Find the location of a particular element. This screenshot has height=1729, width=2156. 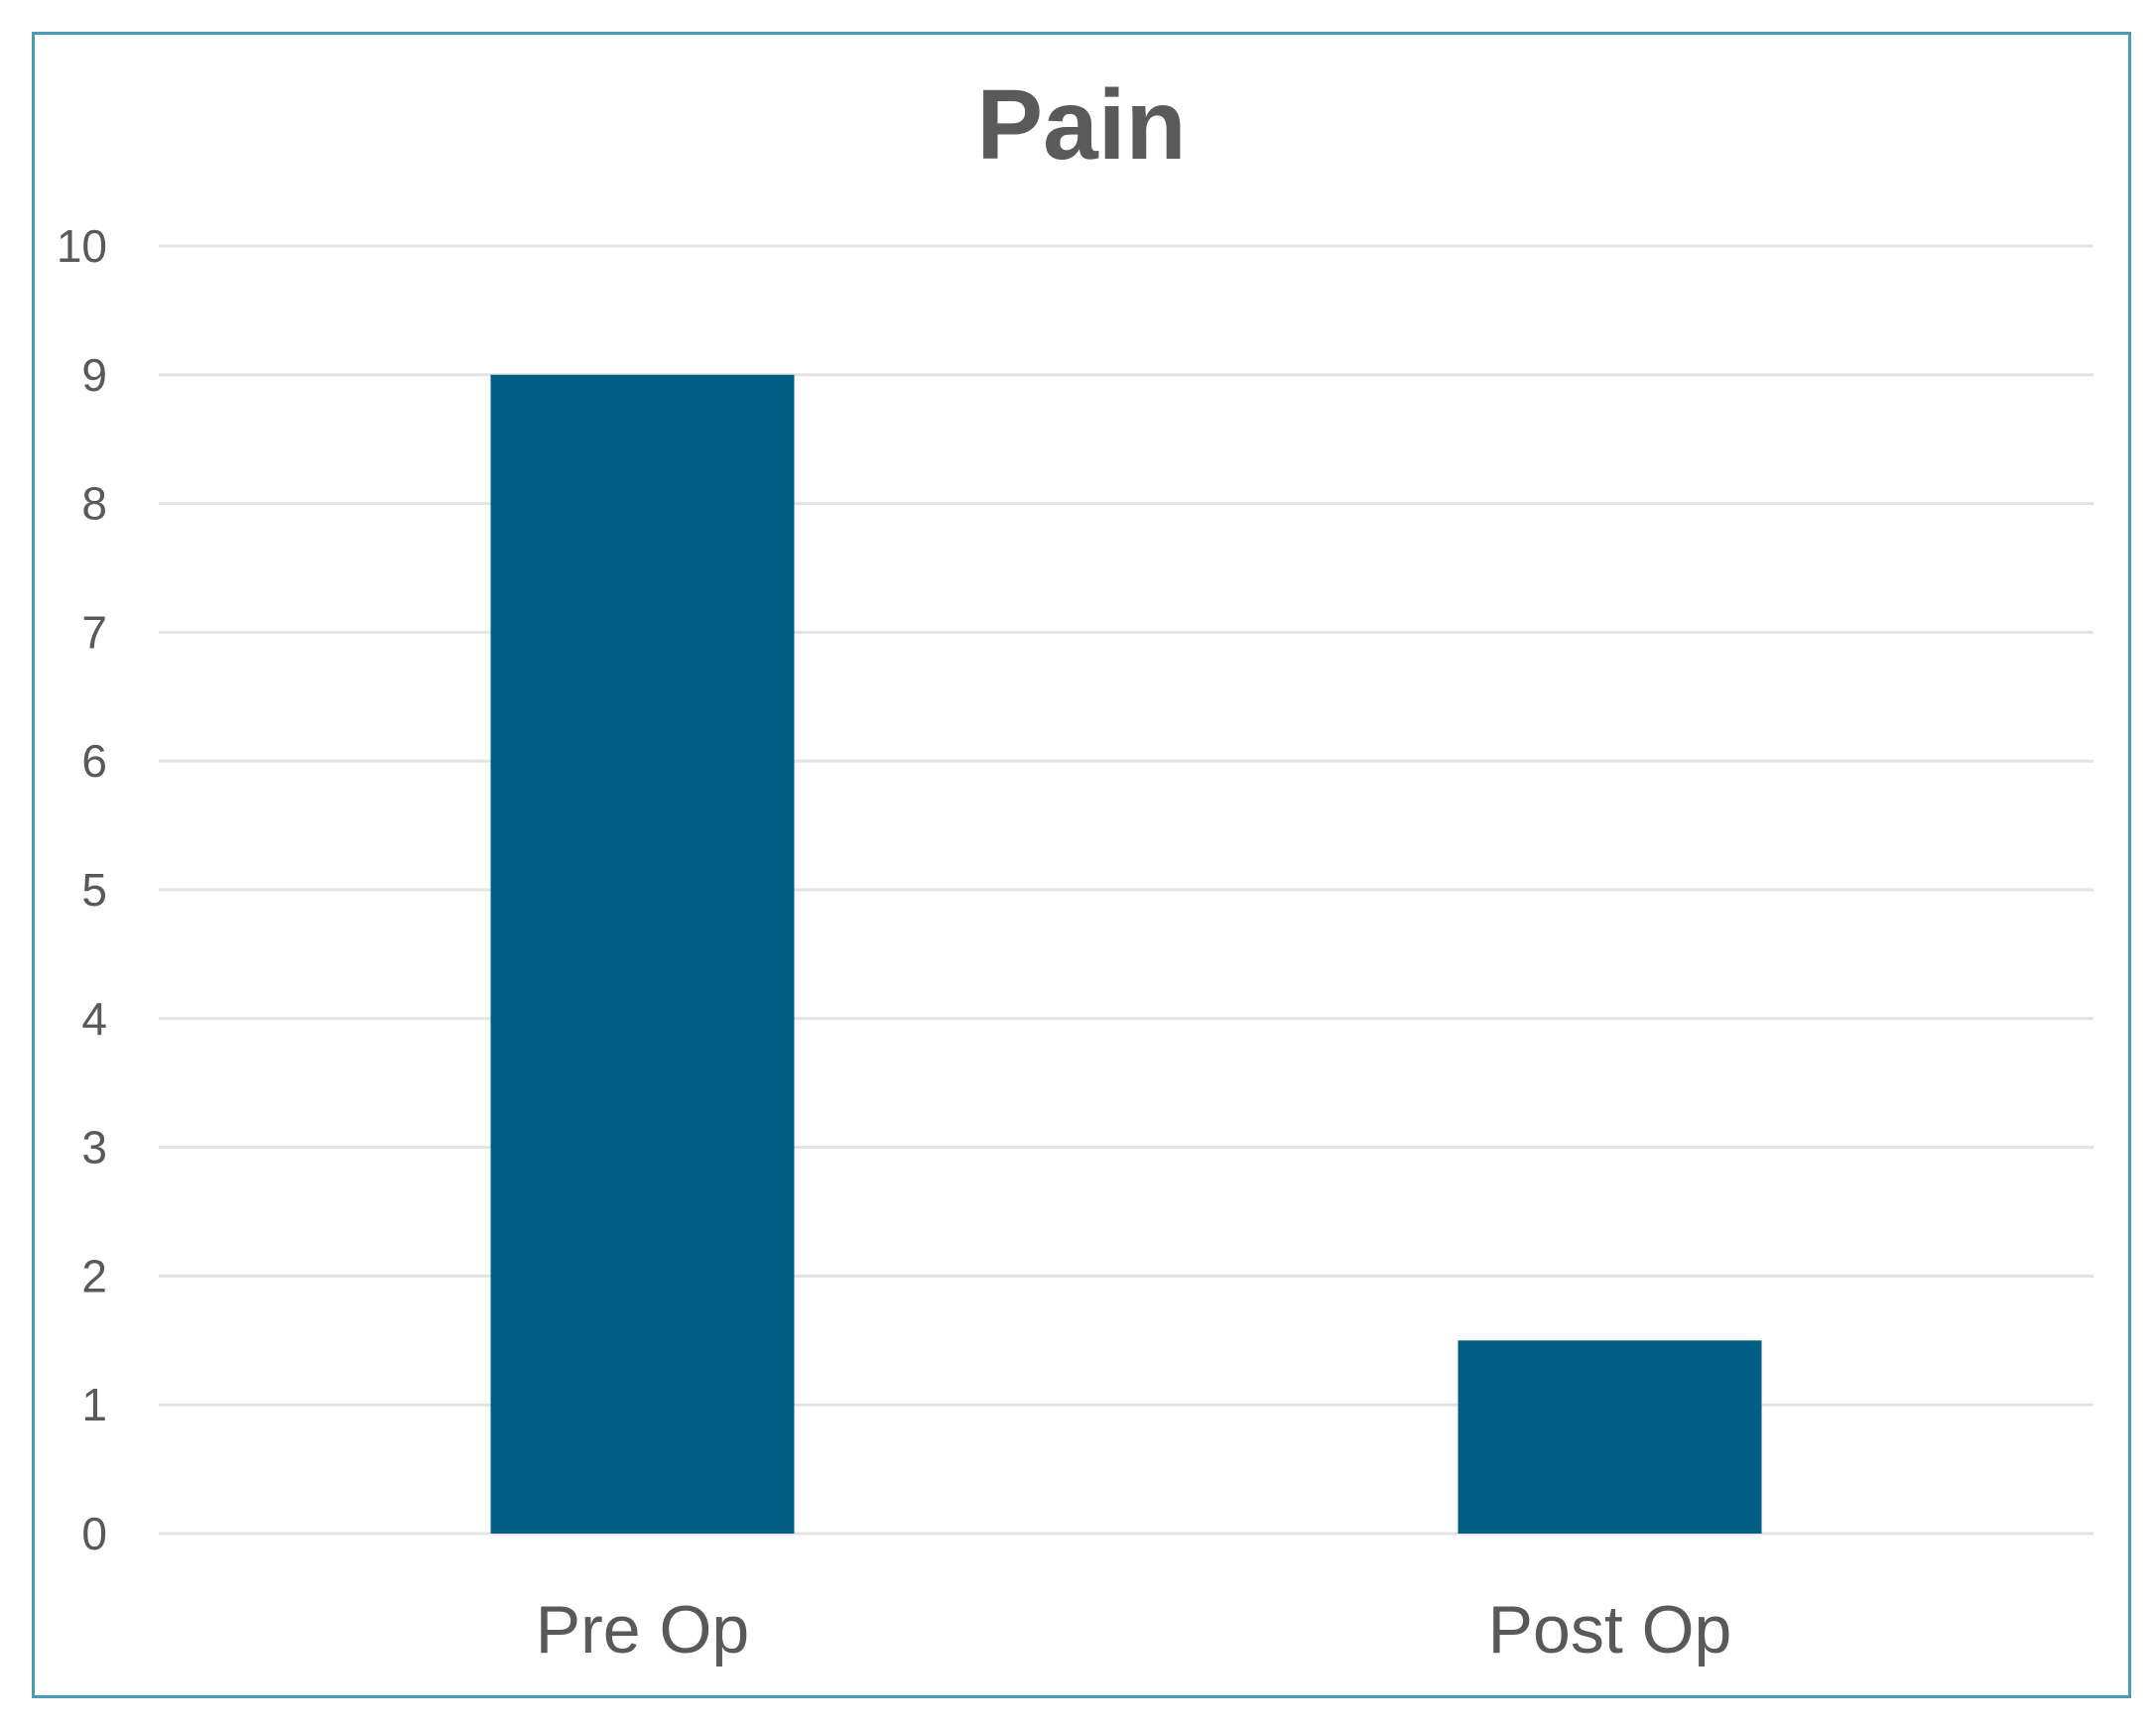

x-axis-category-labels: Pre Op Post Op is located at coordinates (1134, 1630).